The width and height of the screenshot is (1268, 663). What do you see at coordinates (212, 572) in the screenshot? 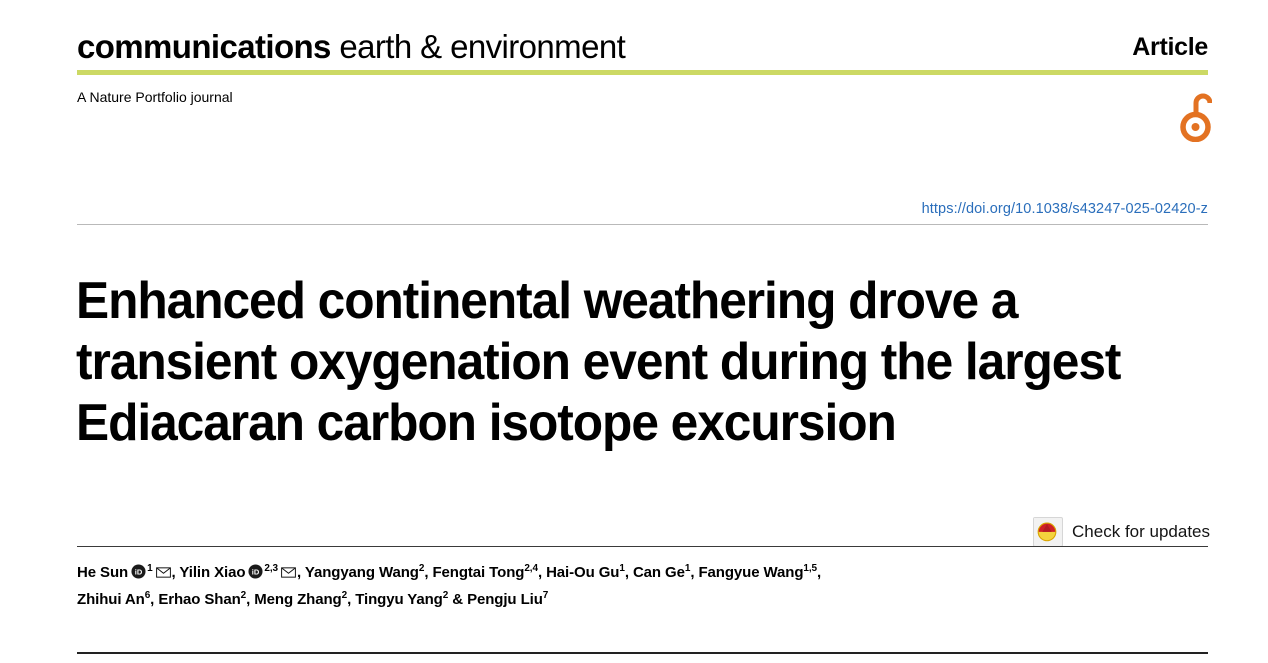
I see `author-name: Yilin Xiao` at bounding box center [212, 572].